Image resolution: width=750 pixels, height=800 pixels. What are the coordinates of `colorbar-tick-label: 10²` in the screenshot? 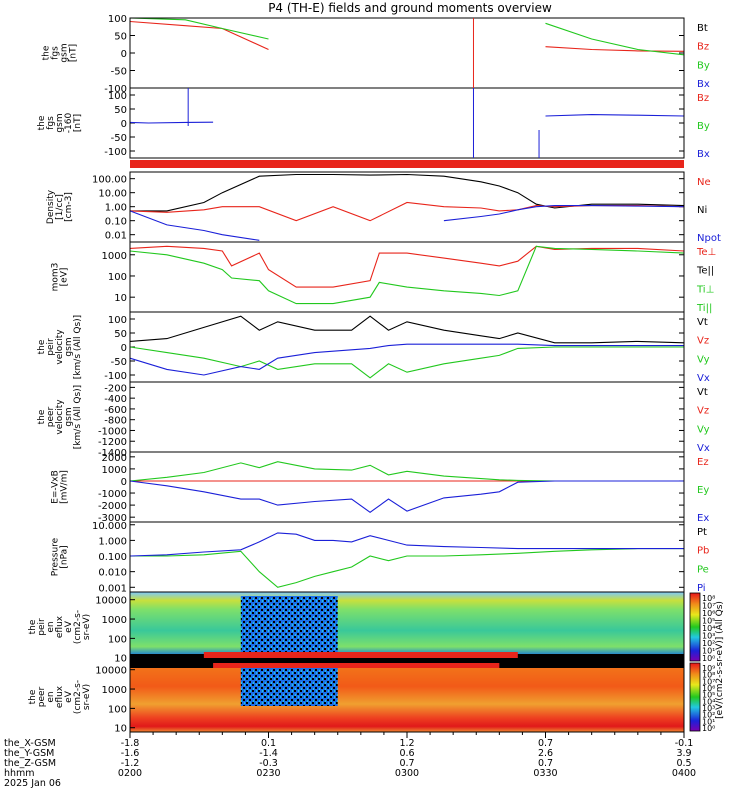 It's located at (708, 715).